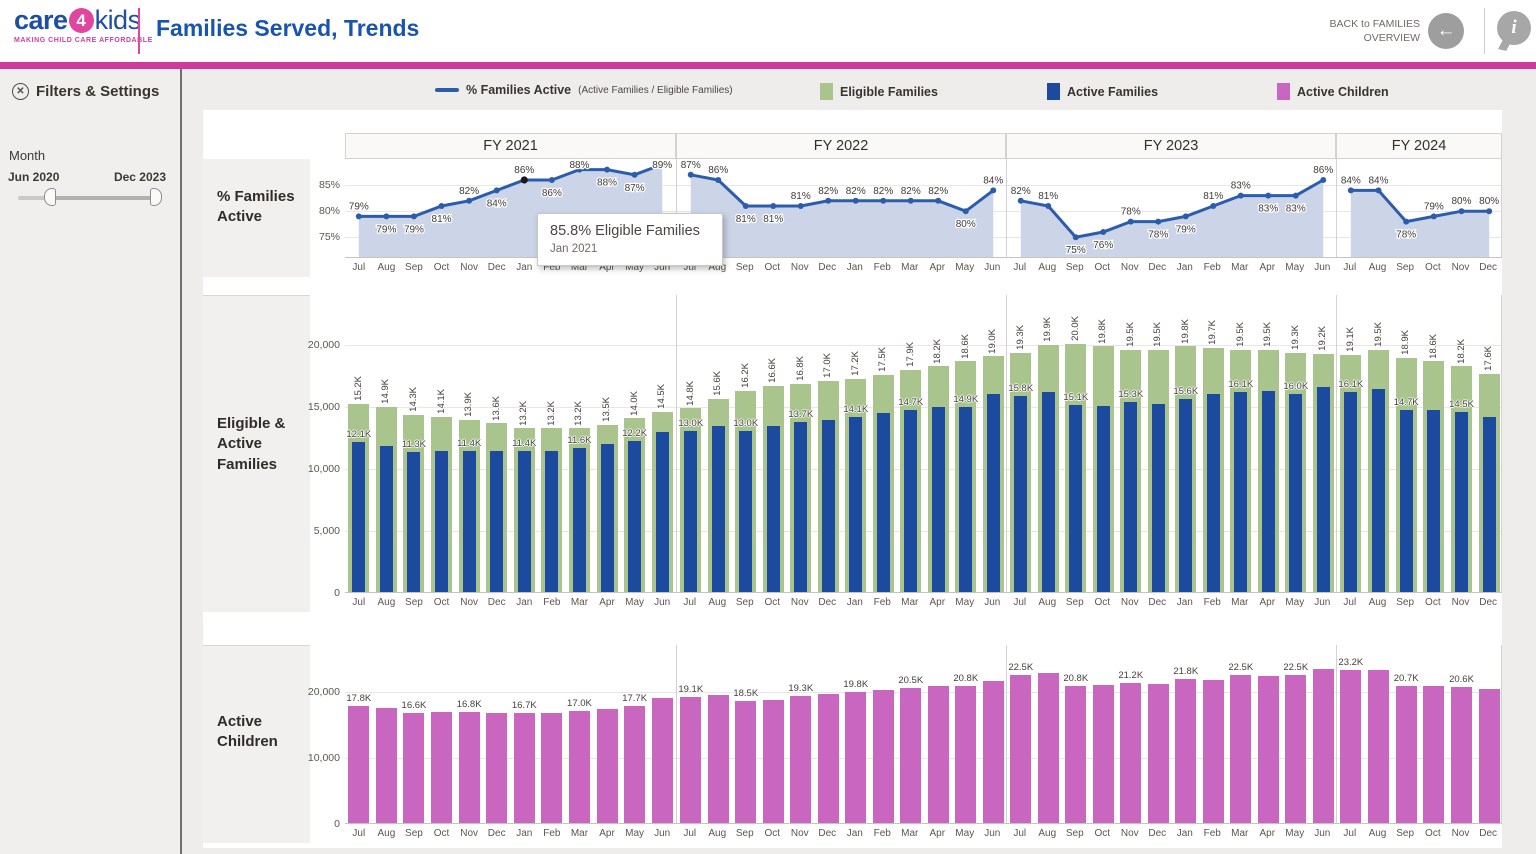  What do you see at coordinates (510, 146) in the screenshot?
I see `fy-header-cell: FY 2021` at bounding box center [510, 146].